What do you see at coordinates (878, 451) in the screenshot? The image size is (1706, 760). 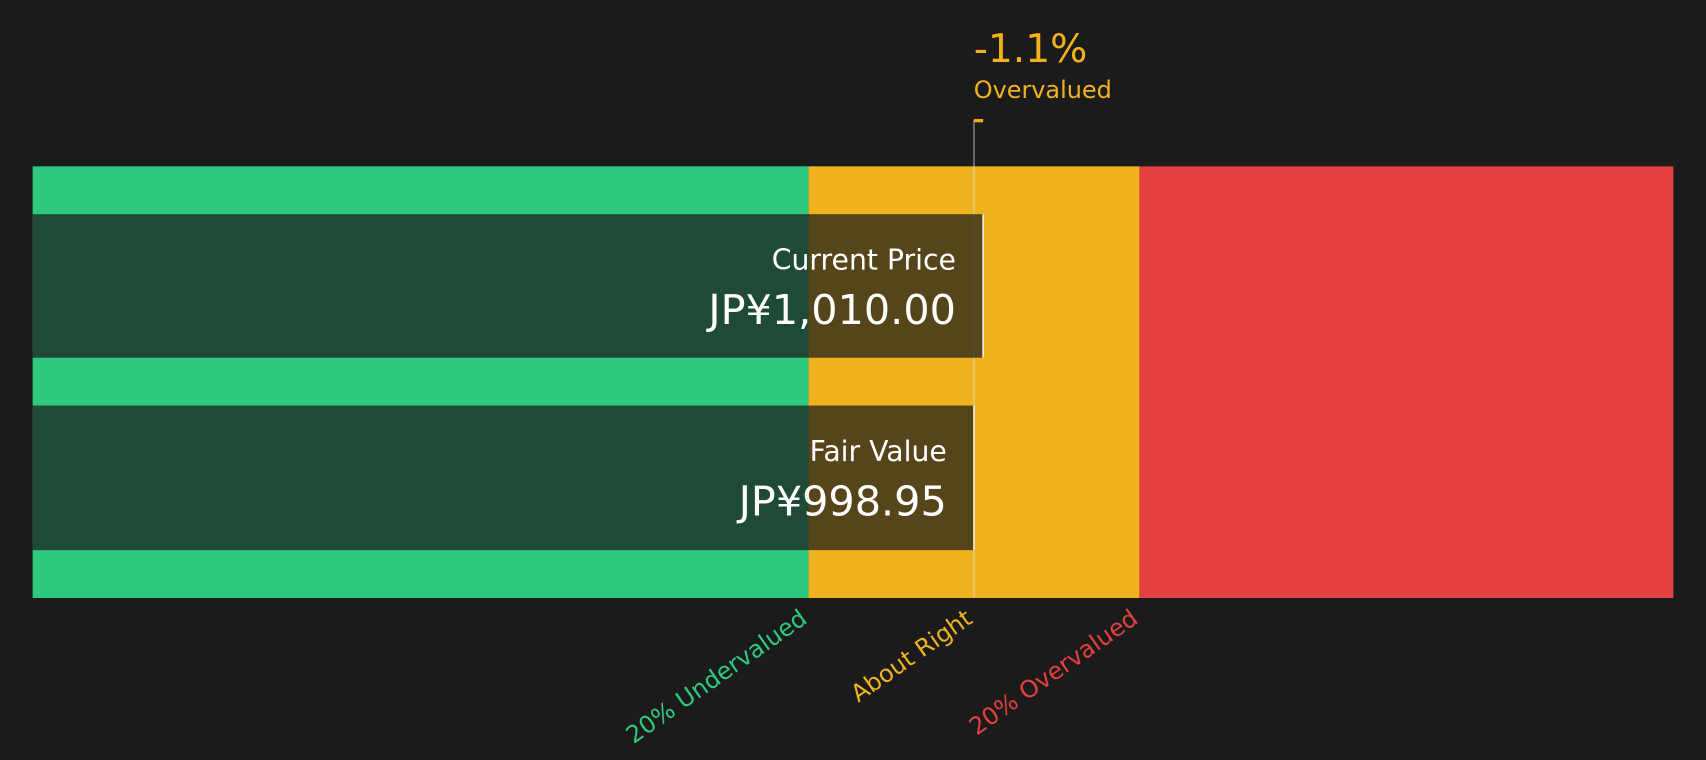 I see `bar-label: Fair Value` at bounding box center [878, 451].